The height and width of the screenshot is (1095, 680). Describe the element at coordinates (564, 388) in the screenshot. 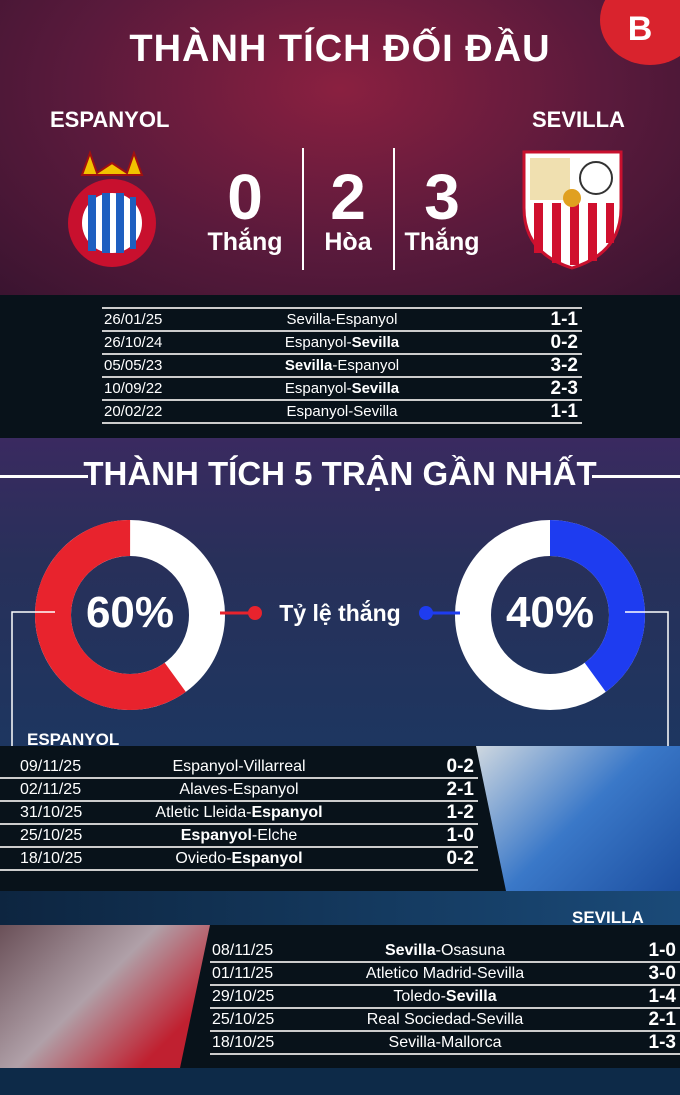

I see `match-score: 2-3` at that location.